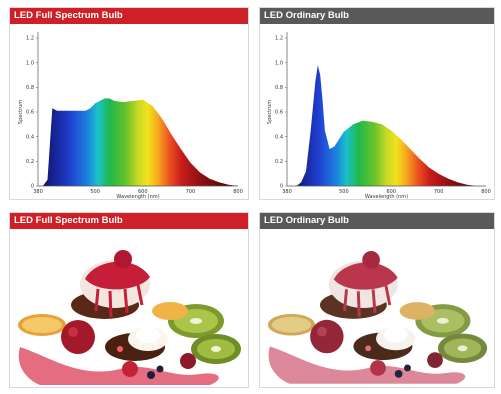  I want to click on photo-ordinary-title: LED Ordinary Bulb, so click(377, 221).